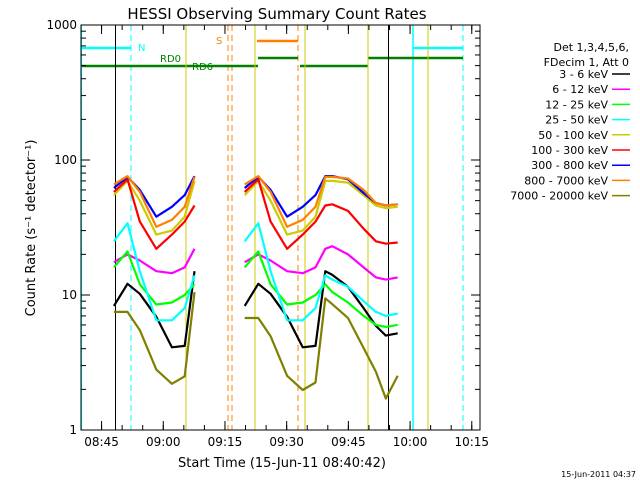 Image resolution: width=640 pixels, height=480 pixels. What do you see at coordinates (202, 67) in the screenshot?
I see `decimation-label-rd6: RD6` at bounding box center [202, 67].